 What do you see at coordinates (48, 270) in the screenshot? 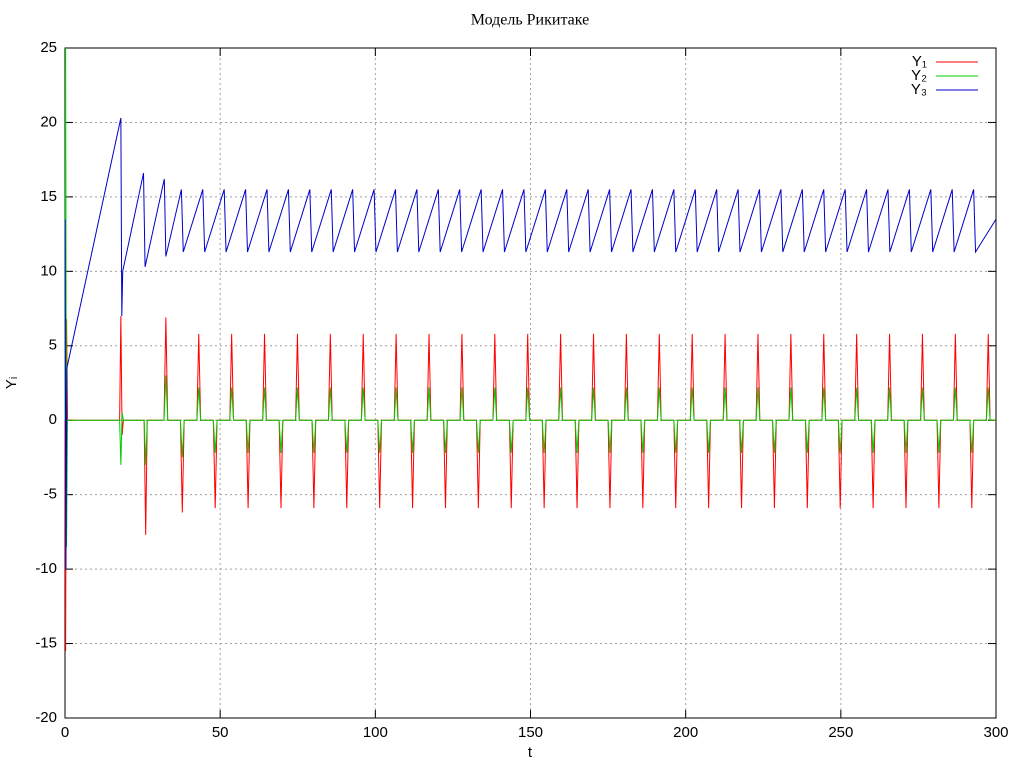
I see `y-tick-label: 10` at bounding box center [48, 270].